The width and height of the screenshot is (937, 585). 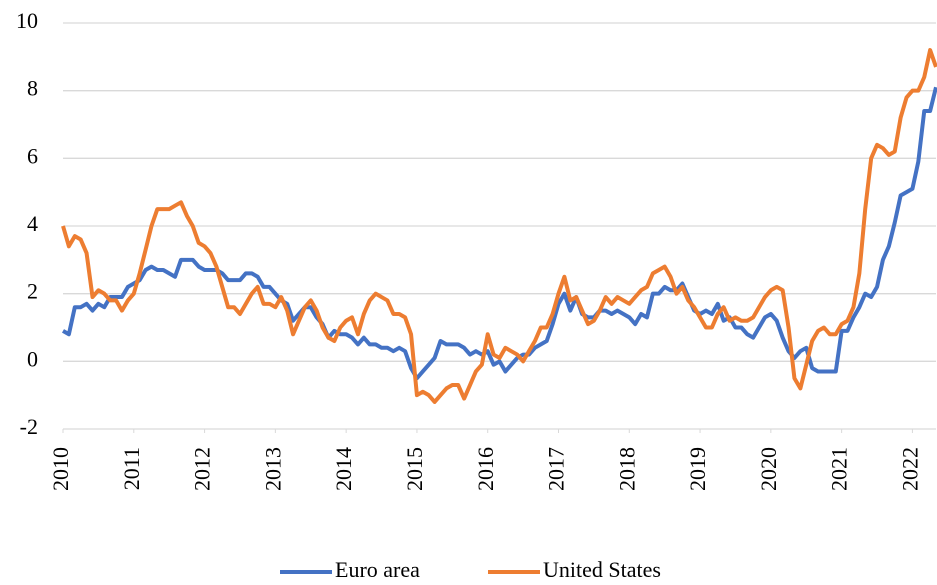 I want to click on y-tick-label: 8, so click(x=32, y=88).